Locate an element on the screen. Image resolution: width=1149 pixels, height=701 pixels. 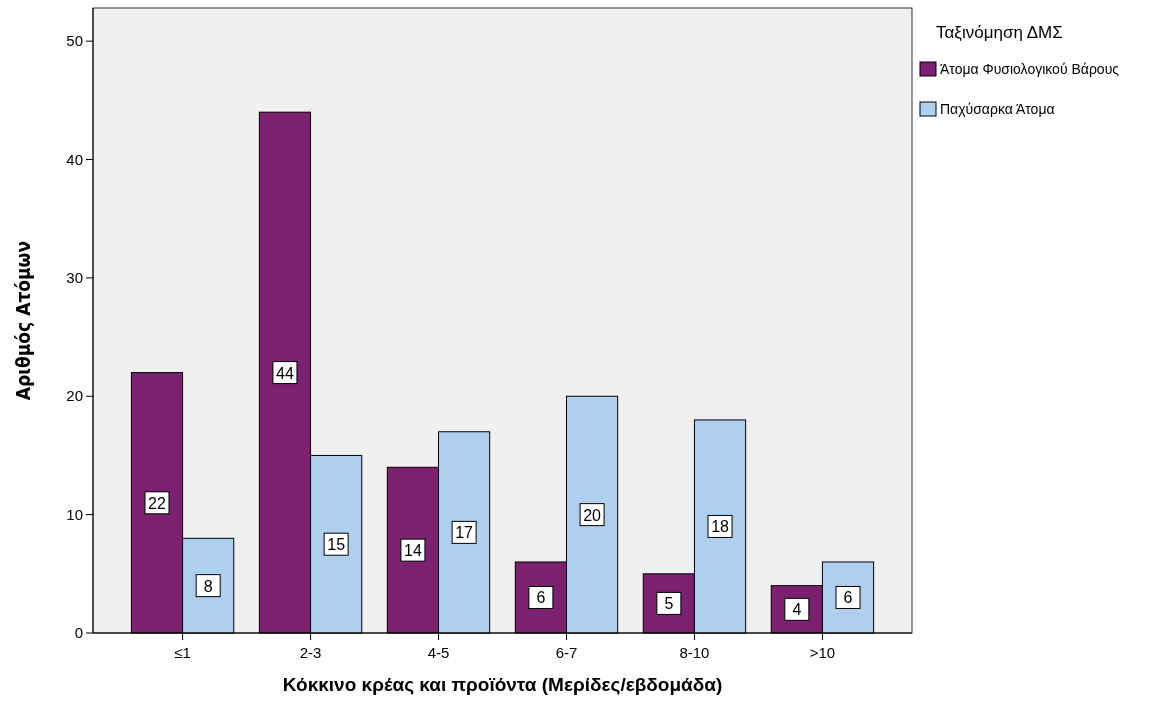
data-label: 22 is located at coordinates (157, 503).